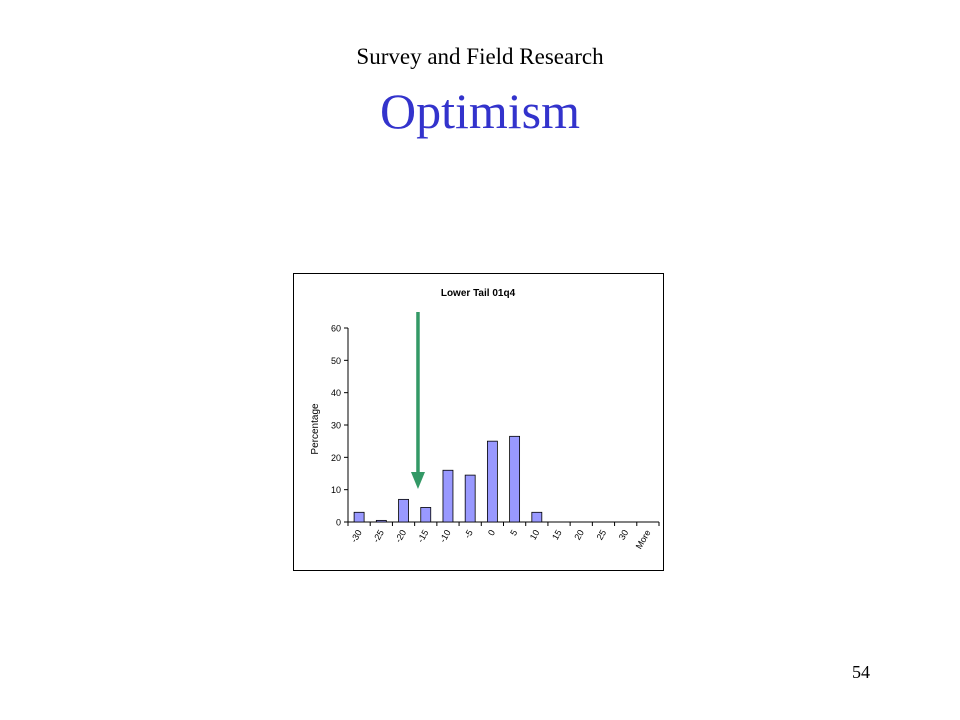  Describe the element at coordinates (378, 536) in the screenshot. I see `x-tick-label: -25` at that location.